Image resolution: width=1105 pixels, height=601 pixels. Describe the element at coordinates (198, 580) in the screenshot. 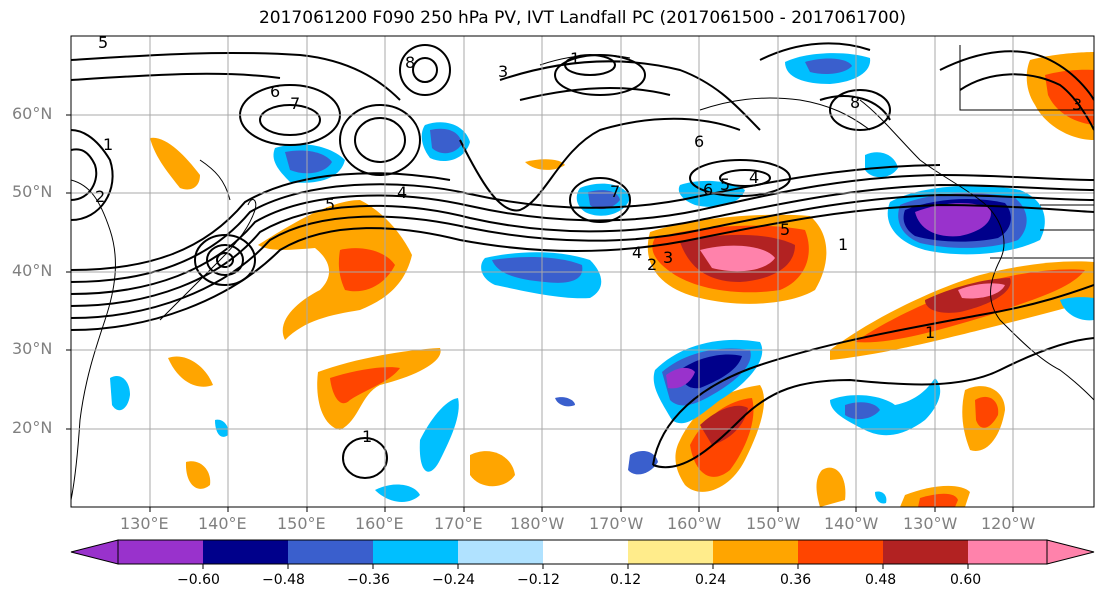

I see `colorbar-tick-label: −0.60` at that location.